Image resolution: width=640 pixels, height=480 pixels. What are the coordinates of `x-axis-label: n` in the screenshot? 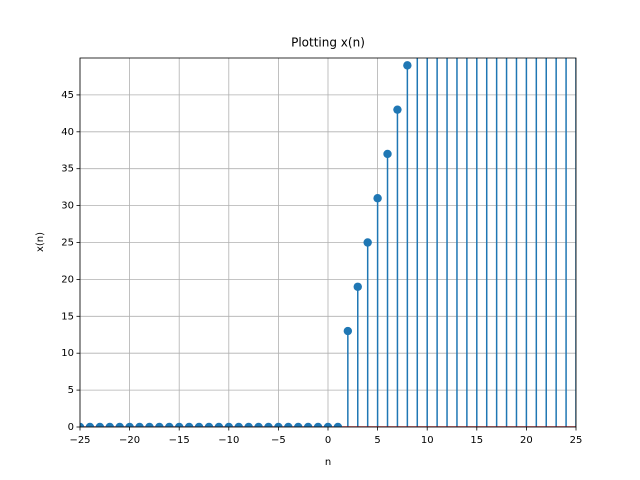 It's located at (328, 462).